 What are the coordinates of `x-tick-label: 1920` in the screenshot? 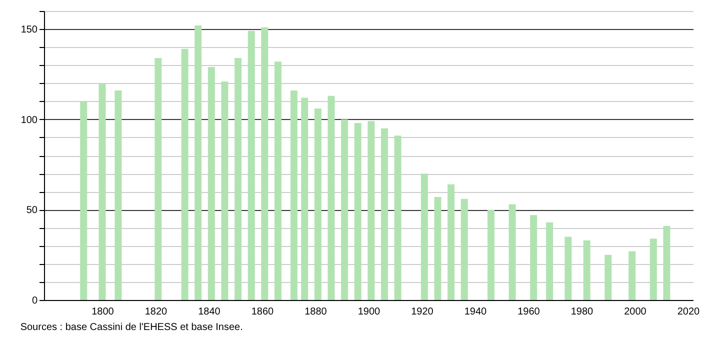 It's located at (422, 312).